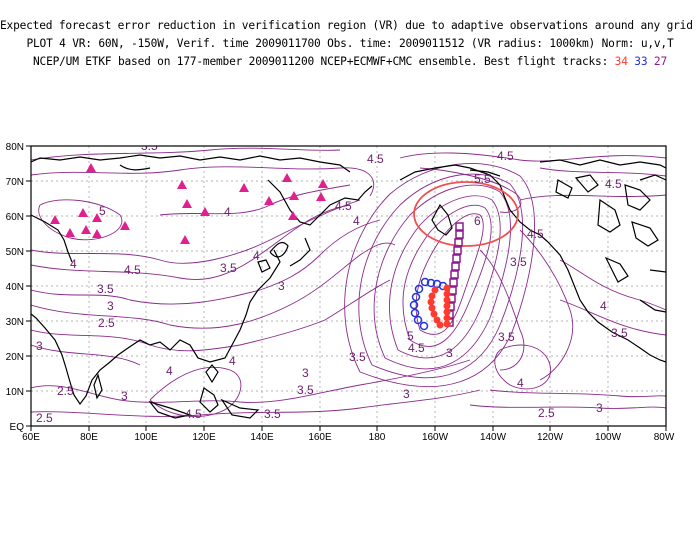  What do you see at coordinates (660, 61) in the screenshot?
I see `track-label-27: 27` at bounding box center [660, 61].